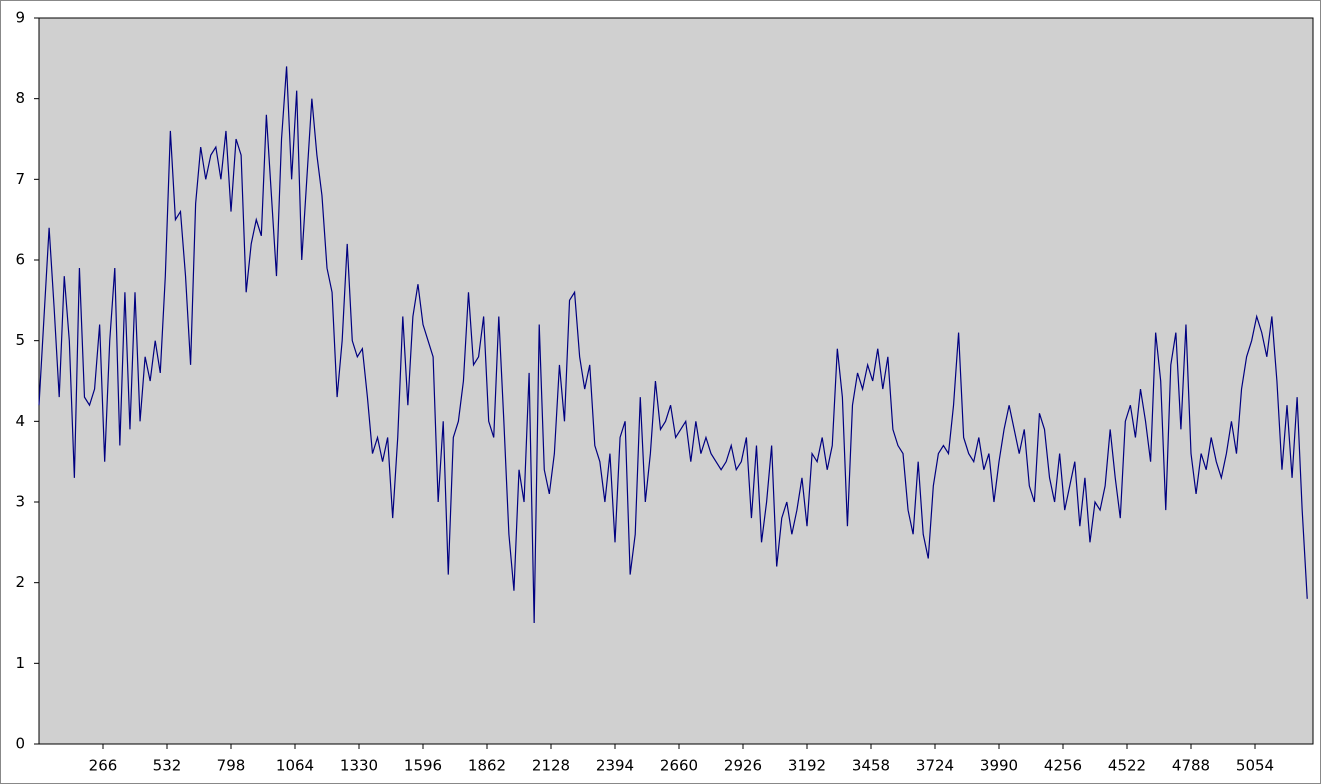 The height and width of the screenshot is (784, 1321). Describe the element at coordinates (1127, 766) in the screenshot. I see `x-tick-label: 4522` at that location.